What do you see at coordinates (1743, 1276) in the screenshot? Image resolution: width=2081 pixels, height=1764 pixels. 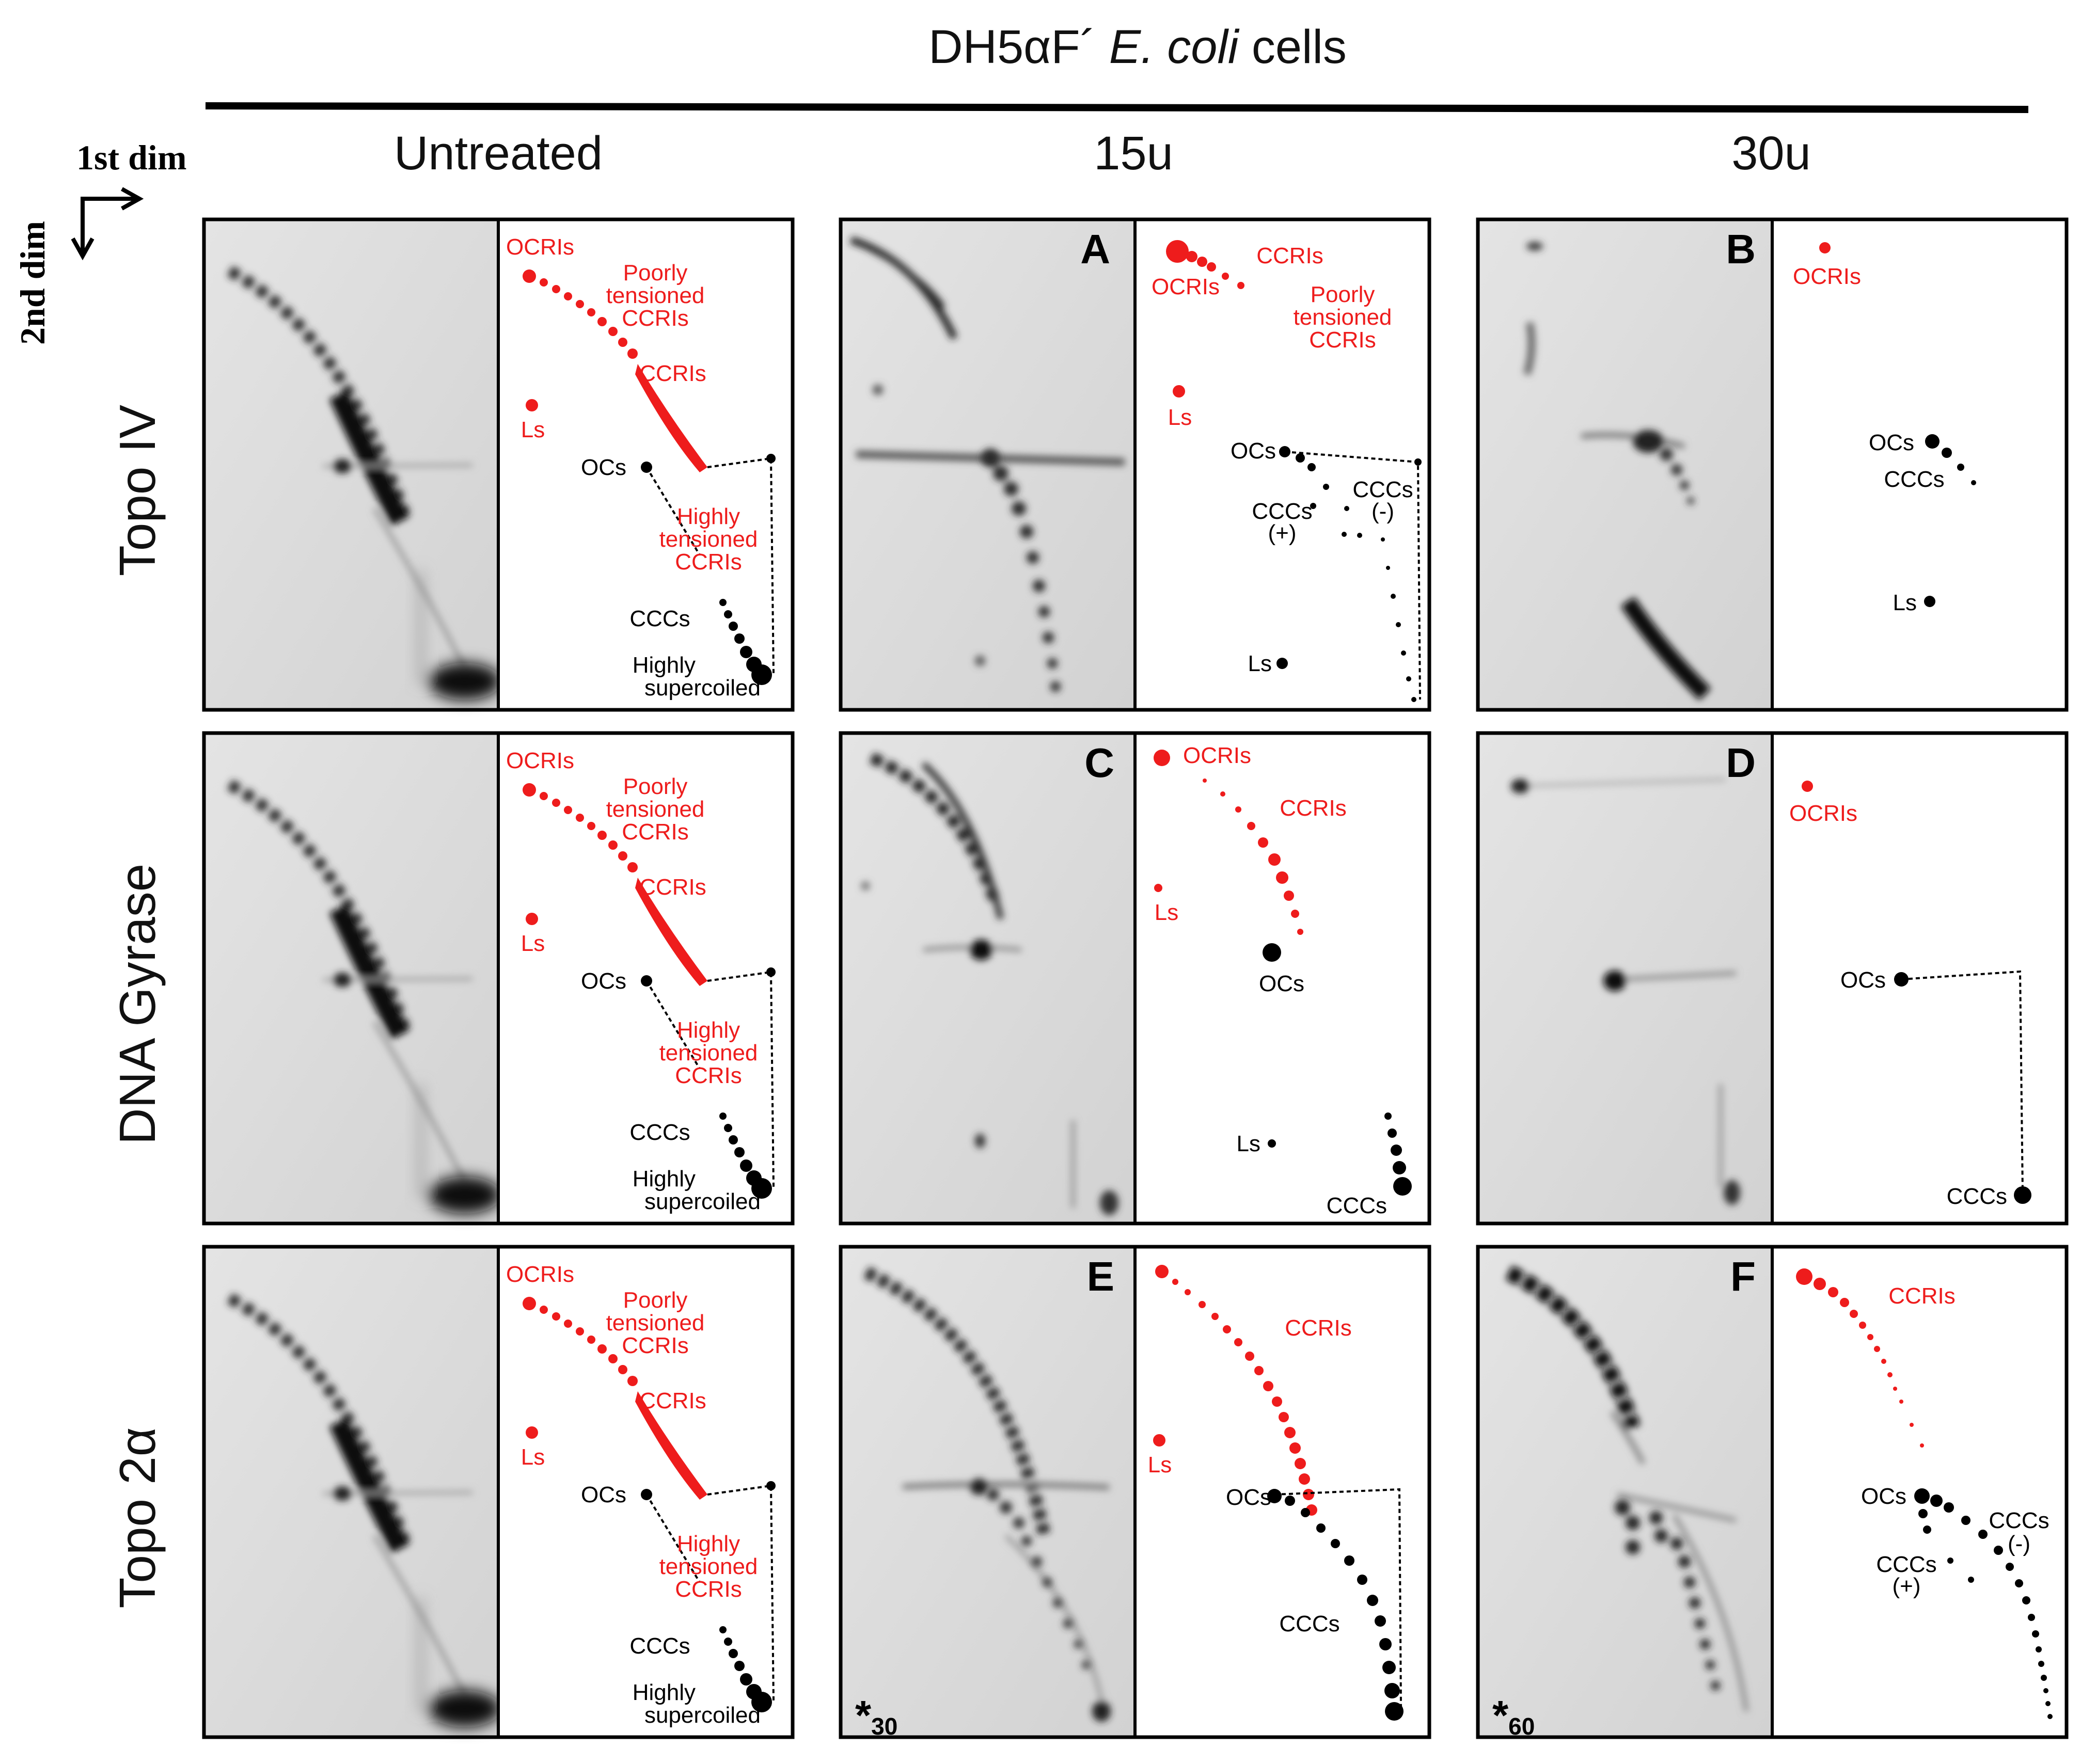 I see `panel-letter-f: F` at bounding box center [1743, 1276].